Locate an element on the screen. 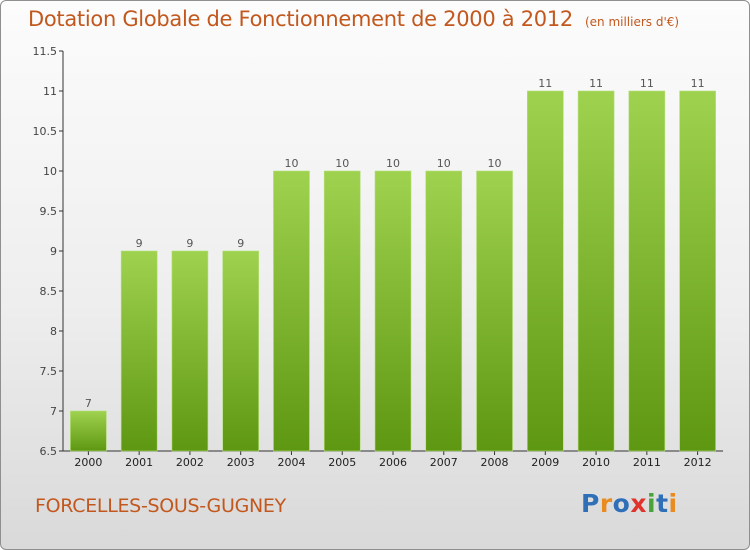 The height and width of the screenshot is (550, 750). chart-subtitle: (en milliers d'€) is located at coordinates (632, 22).